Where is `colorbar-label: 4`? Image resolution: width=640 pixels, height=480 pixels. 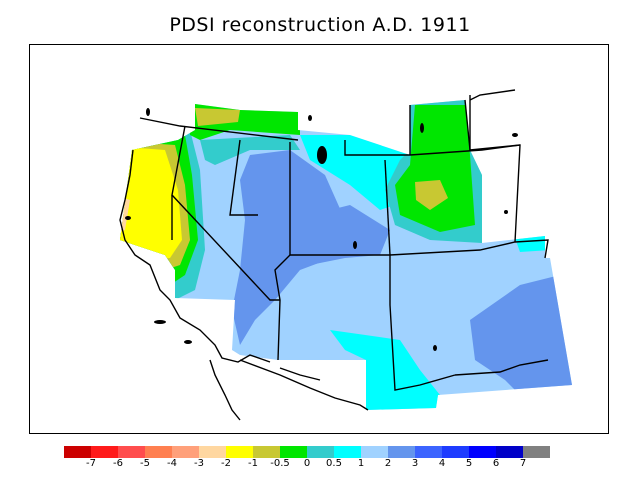 colorbar-label: 4 is located at coordinates (442, 463).